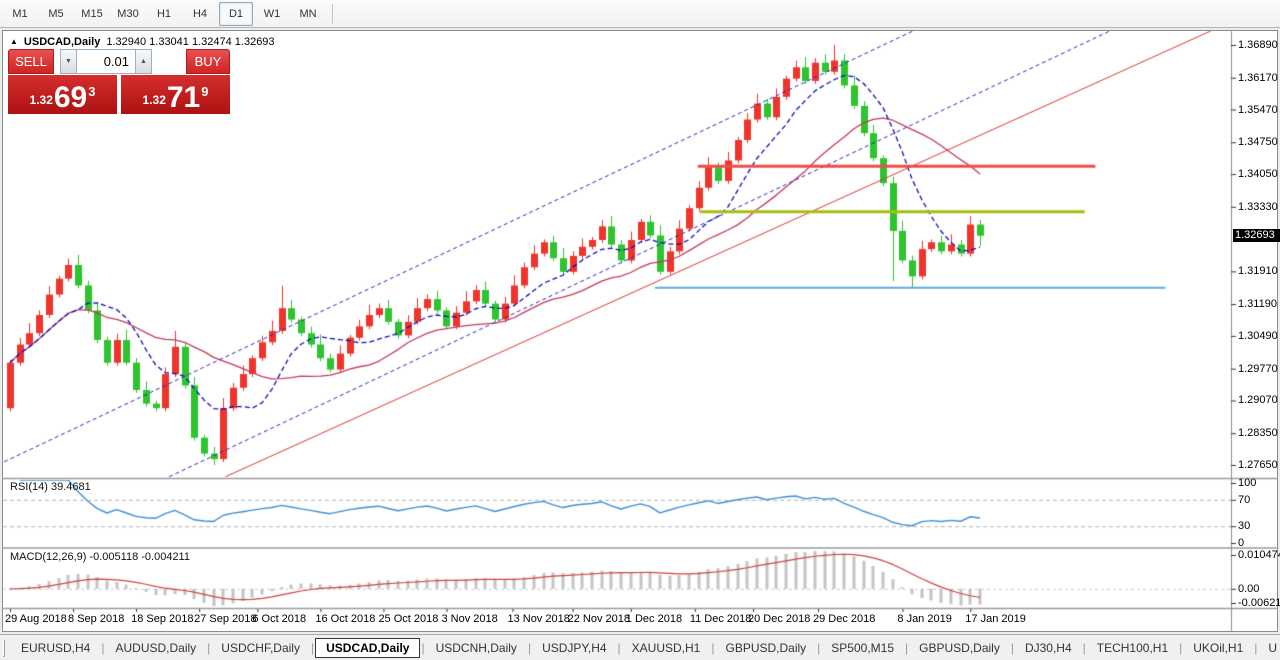 The image size is (1280, 660). I want to click on sell-price-box: 1.32 69 3, so click(62, 94).